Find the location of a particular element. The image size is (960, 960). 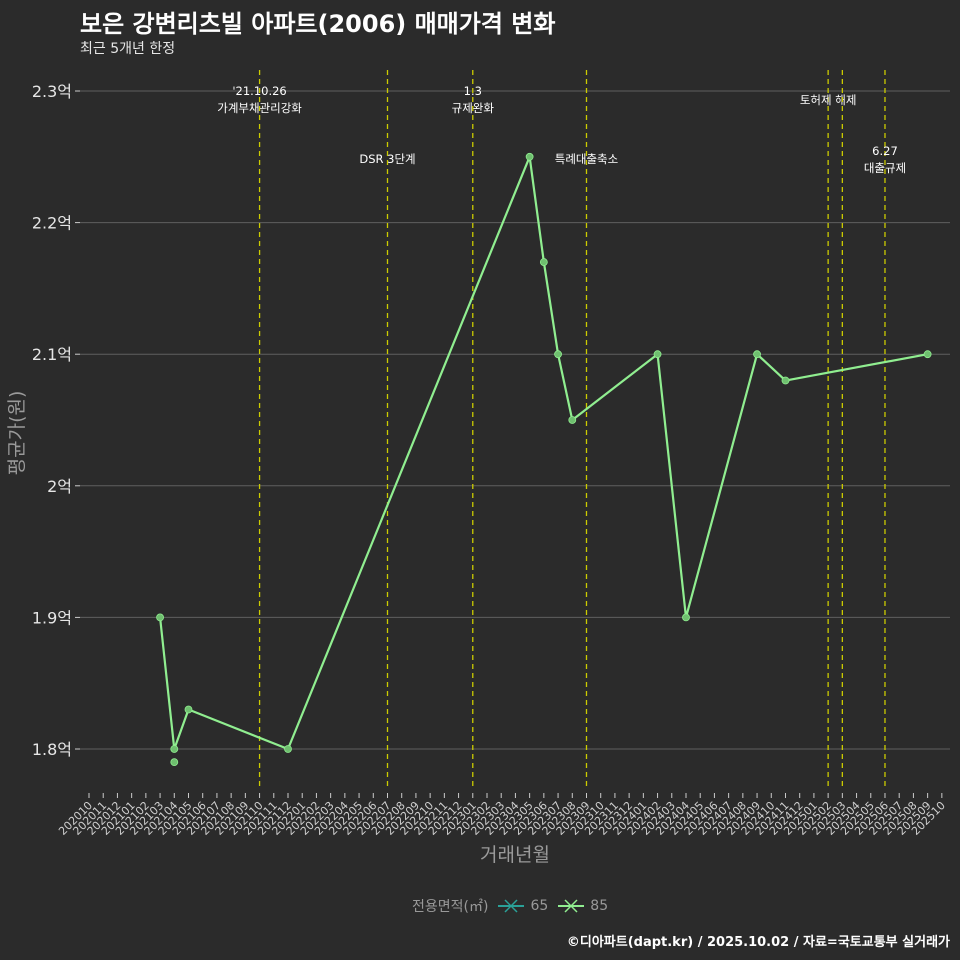

event-label: 6.27 is located at coordinates (885, 151).